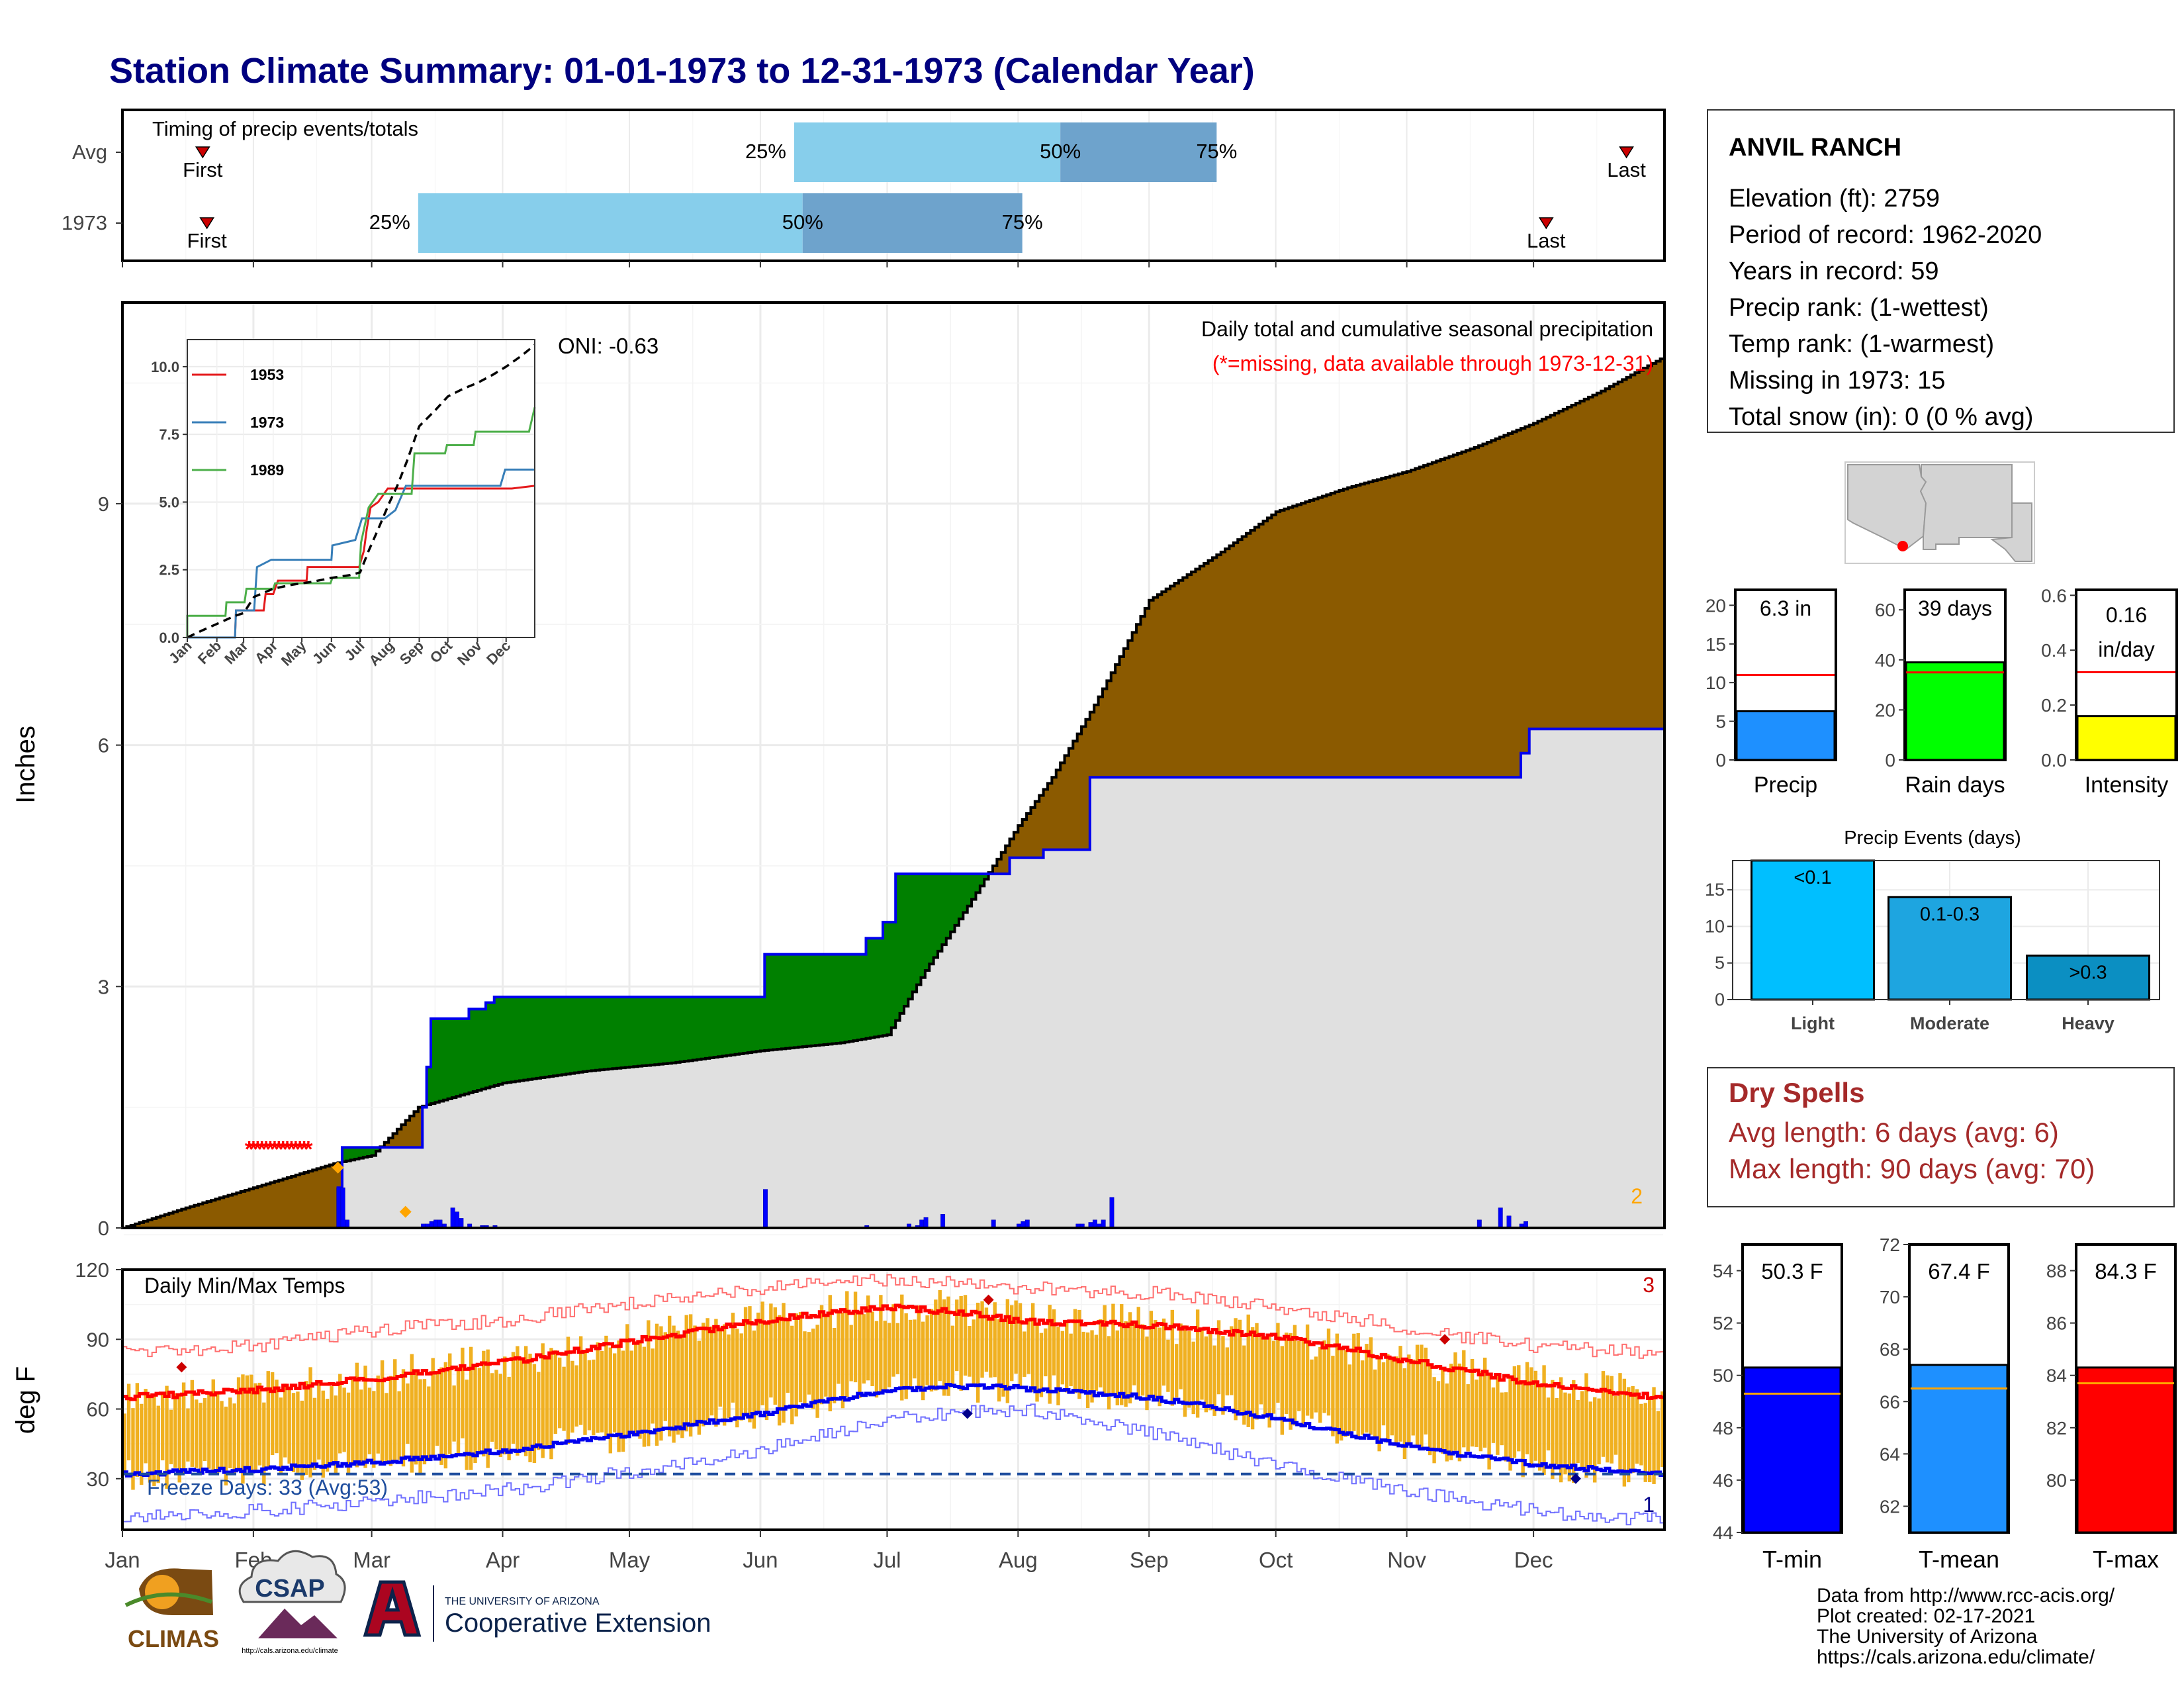 The width and height of the screenshot is (2184, 1688). What do you see at coordinates (1723, 1376) in the screenshot?
I see `temp-summary-tick-label-0-3: 50` at bounding box center [1723, 1376].